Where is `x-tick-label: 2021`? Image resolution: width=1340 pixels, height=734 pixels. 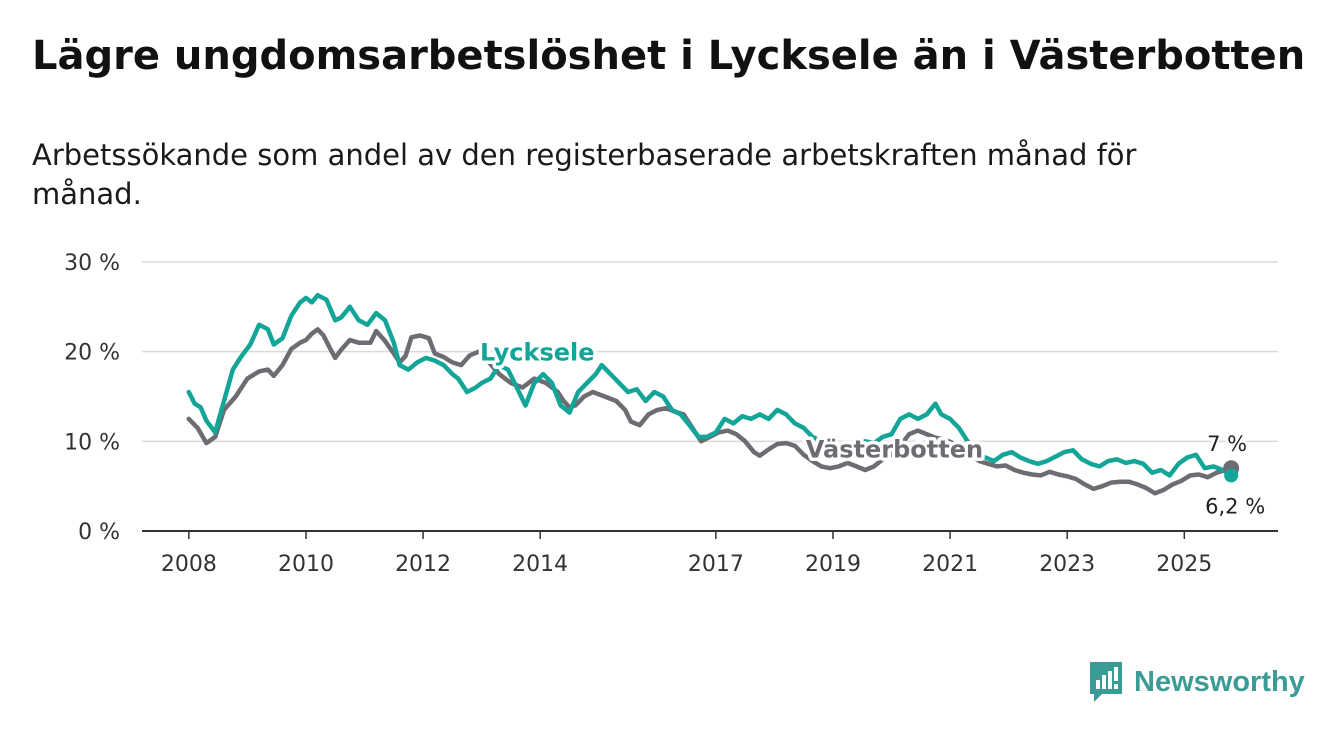
x-tick-label: 2021 is located at coordinates (950, 564).